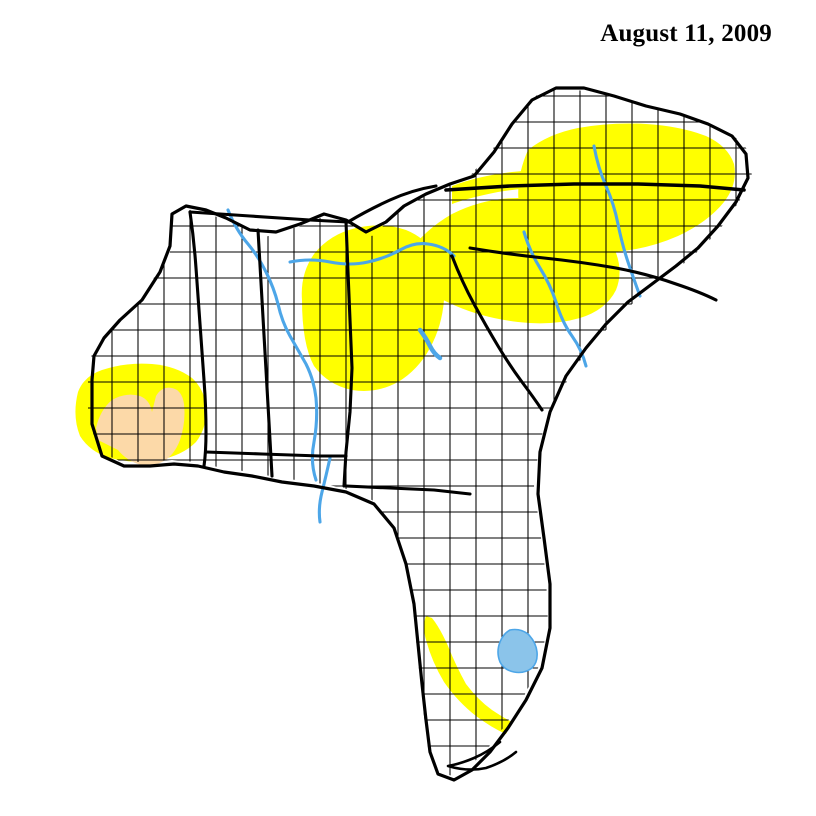 The width and height of the screenshot is (816, 816). I want to click on state-border-al-ga, so click(348, 354).